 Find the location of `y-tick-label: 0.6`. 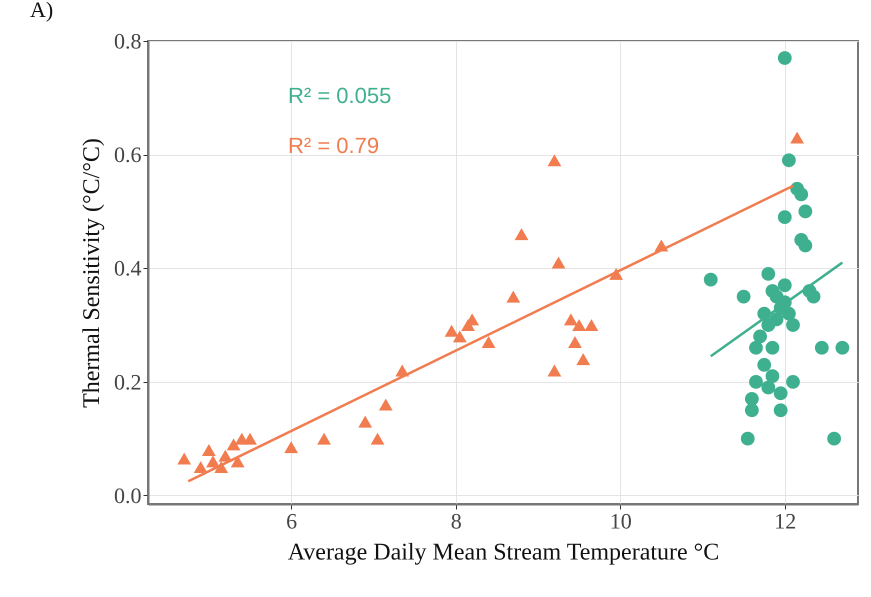

y-tick-label: 0.6 is located at coordinates (128, 155).